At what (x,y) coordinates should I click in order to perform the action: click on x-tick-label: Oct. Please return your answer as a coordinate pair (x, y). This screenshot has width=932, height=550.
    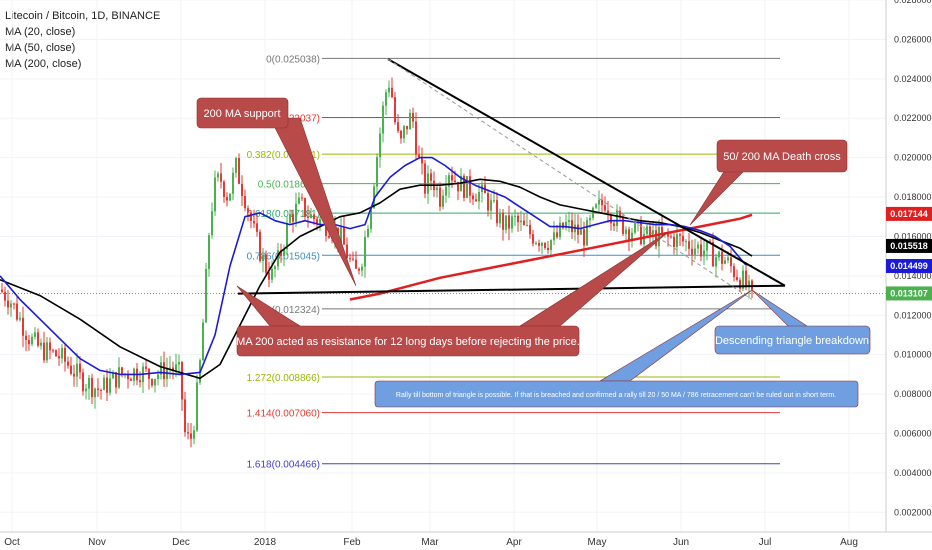
    Looking at the image, I should click on (12, 542).